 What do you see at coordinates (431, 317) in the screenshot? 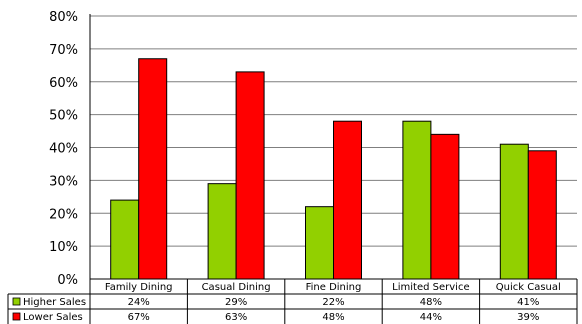
I see `table-cell: 44%` at bounding box center [431, 317].